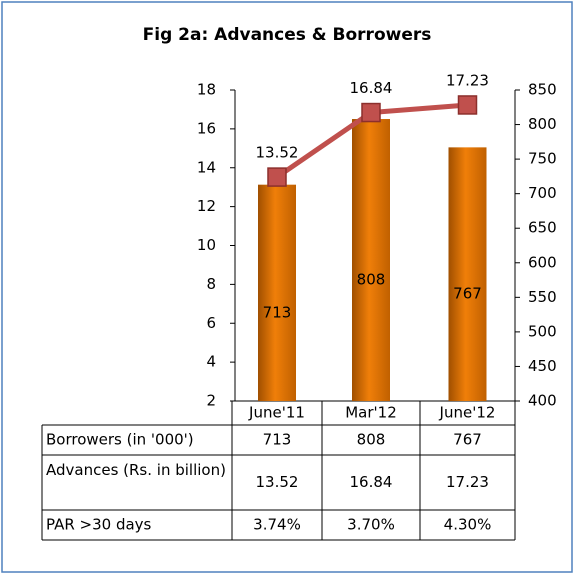 The image size is (575, 575). Describe the element at coordinates (542, 228) in the screenshot. I see `y2-tick-label: 650` at that location.